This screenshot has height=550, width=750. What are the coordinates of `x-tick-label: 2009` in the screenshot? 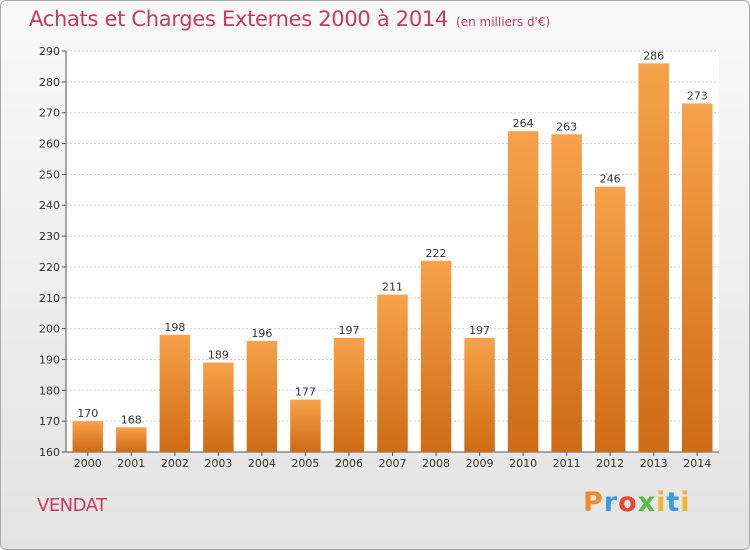 It's located at (480, 463).